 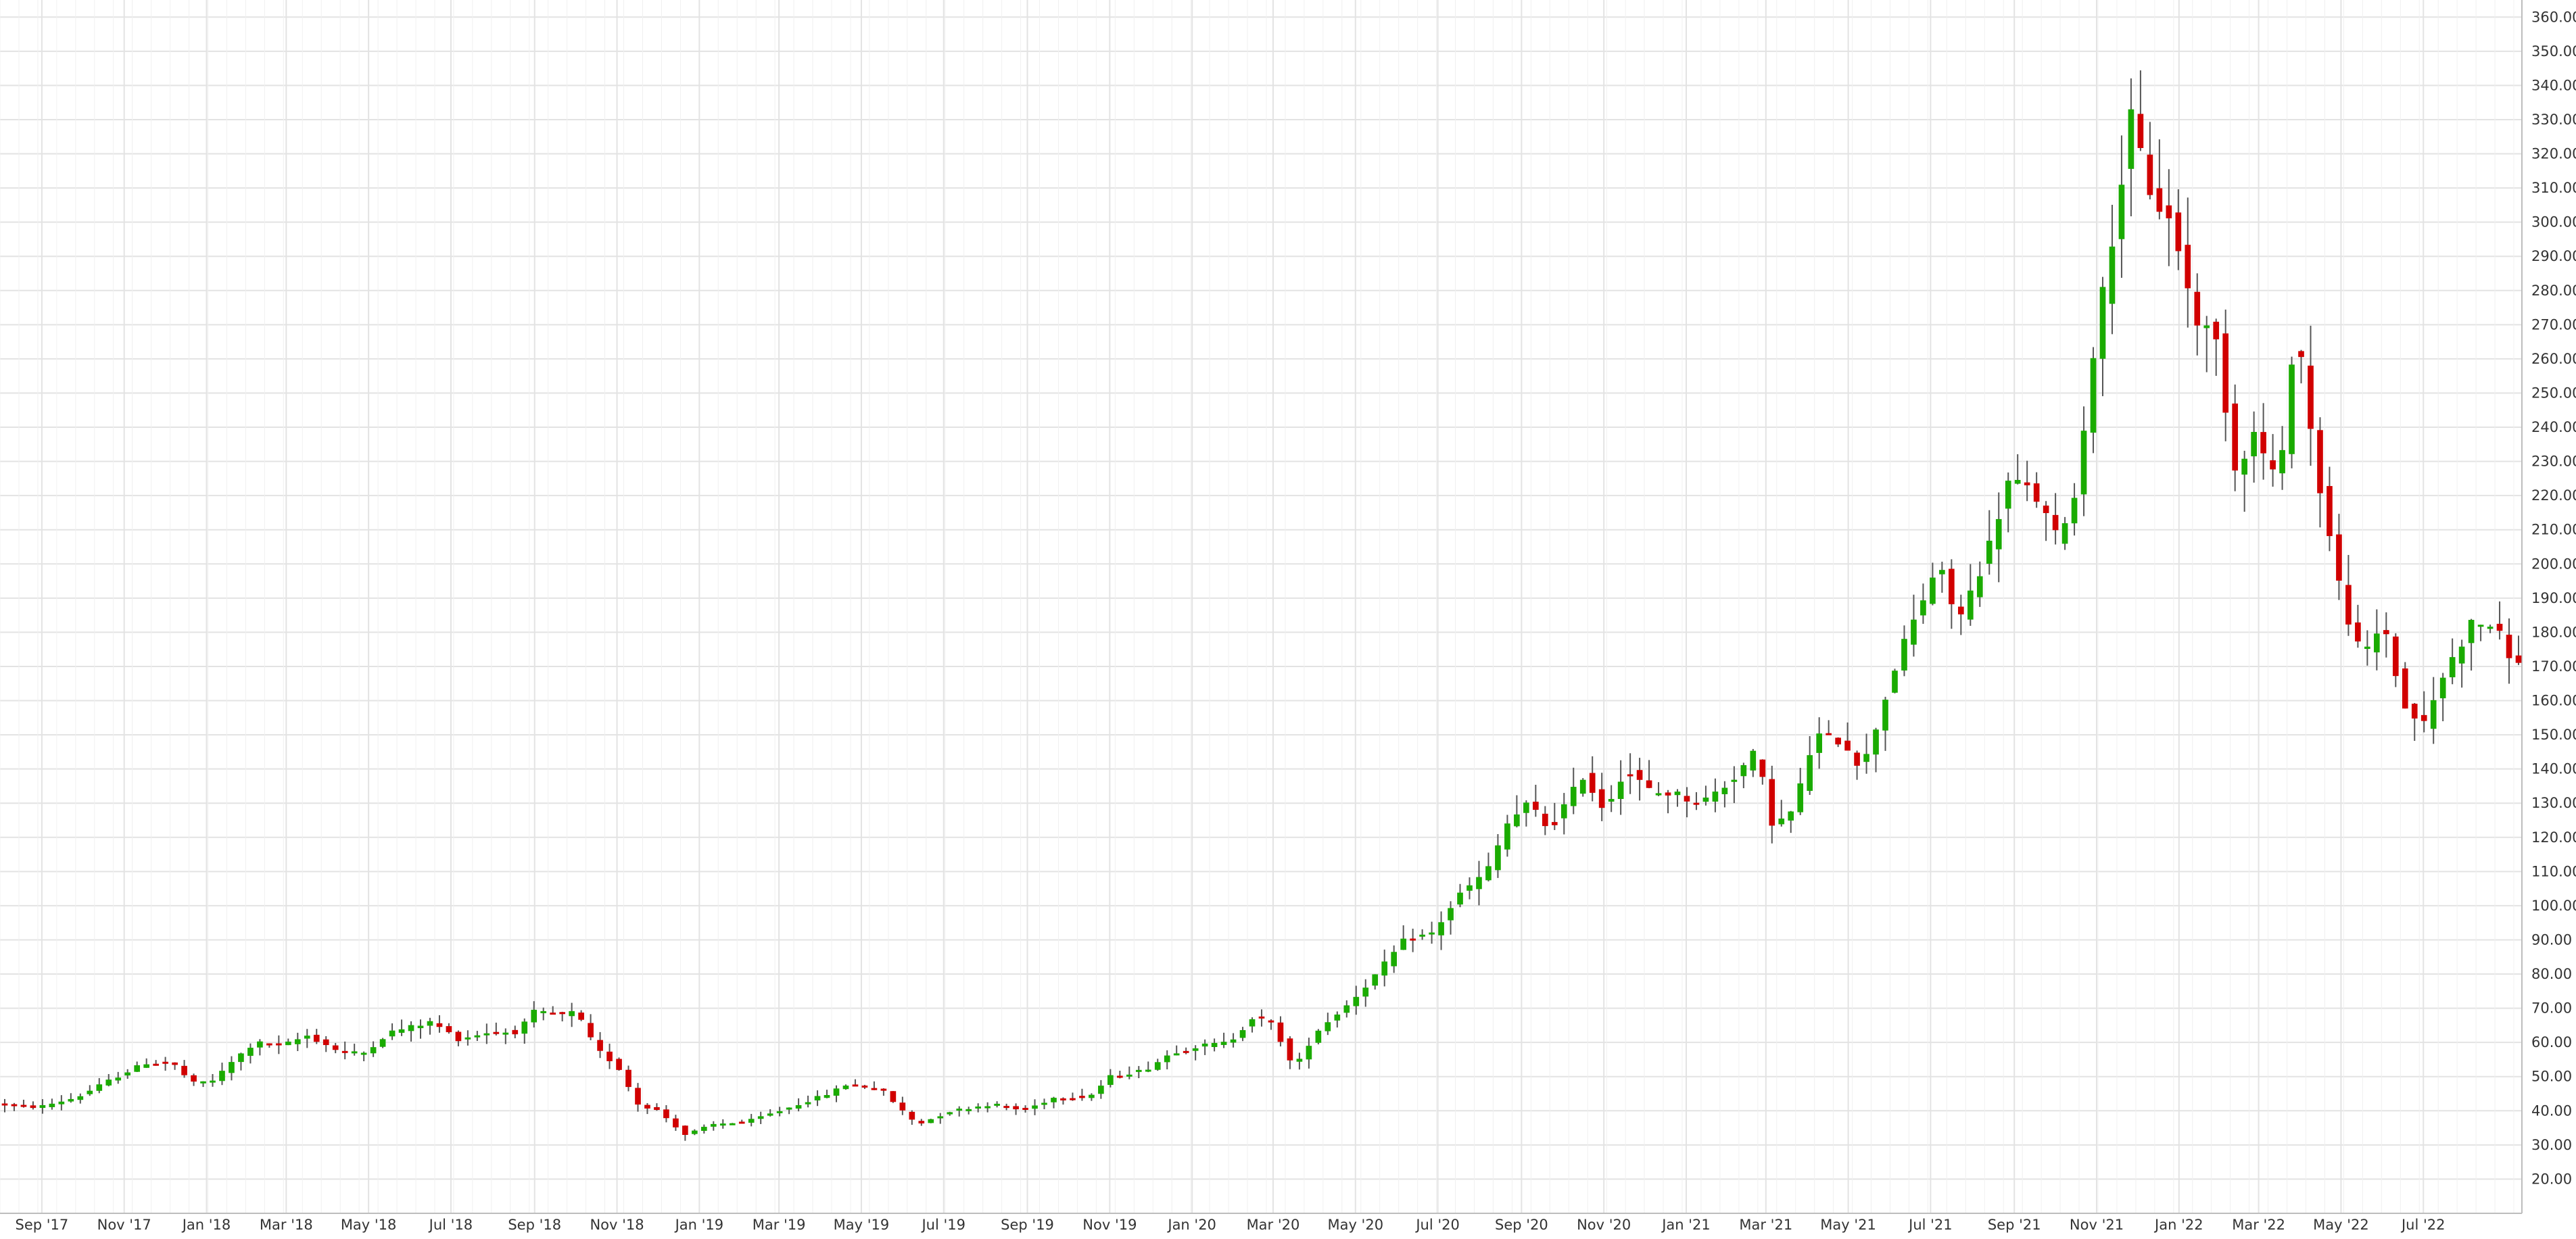 What do you see at coordinates (1686, 1225) in the screenshot?
I see `x-tick-label: Jan '21` at bounding box center [1686, 1225].